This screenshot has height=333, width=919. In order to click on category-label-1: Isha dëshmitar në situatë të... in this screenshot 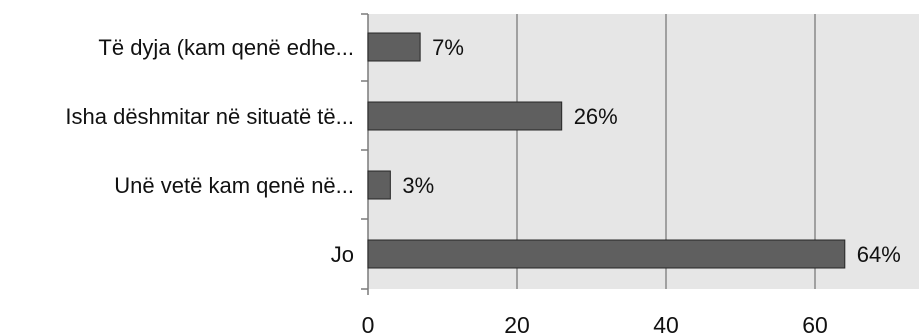, I will do `click(209, 116)`.